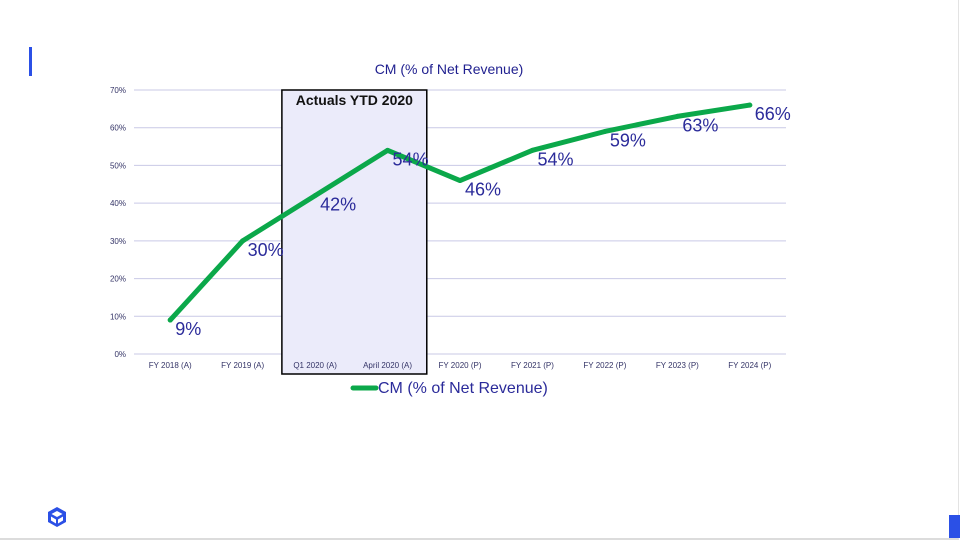 The width and height of the screenshot is (964, 543). What do you see at coordinates (30, 61) in the screenshot?
I see `accent-bar` at bounding box center [30, 61].